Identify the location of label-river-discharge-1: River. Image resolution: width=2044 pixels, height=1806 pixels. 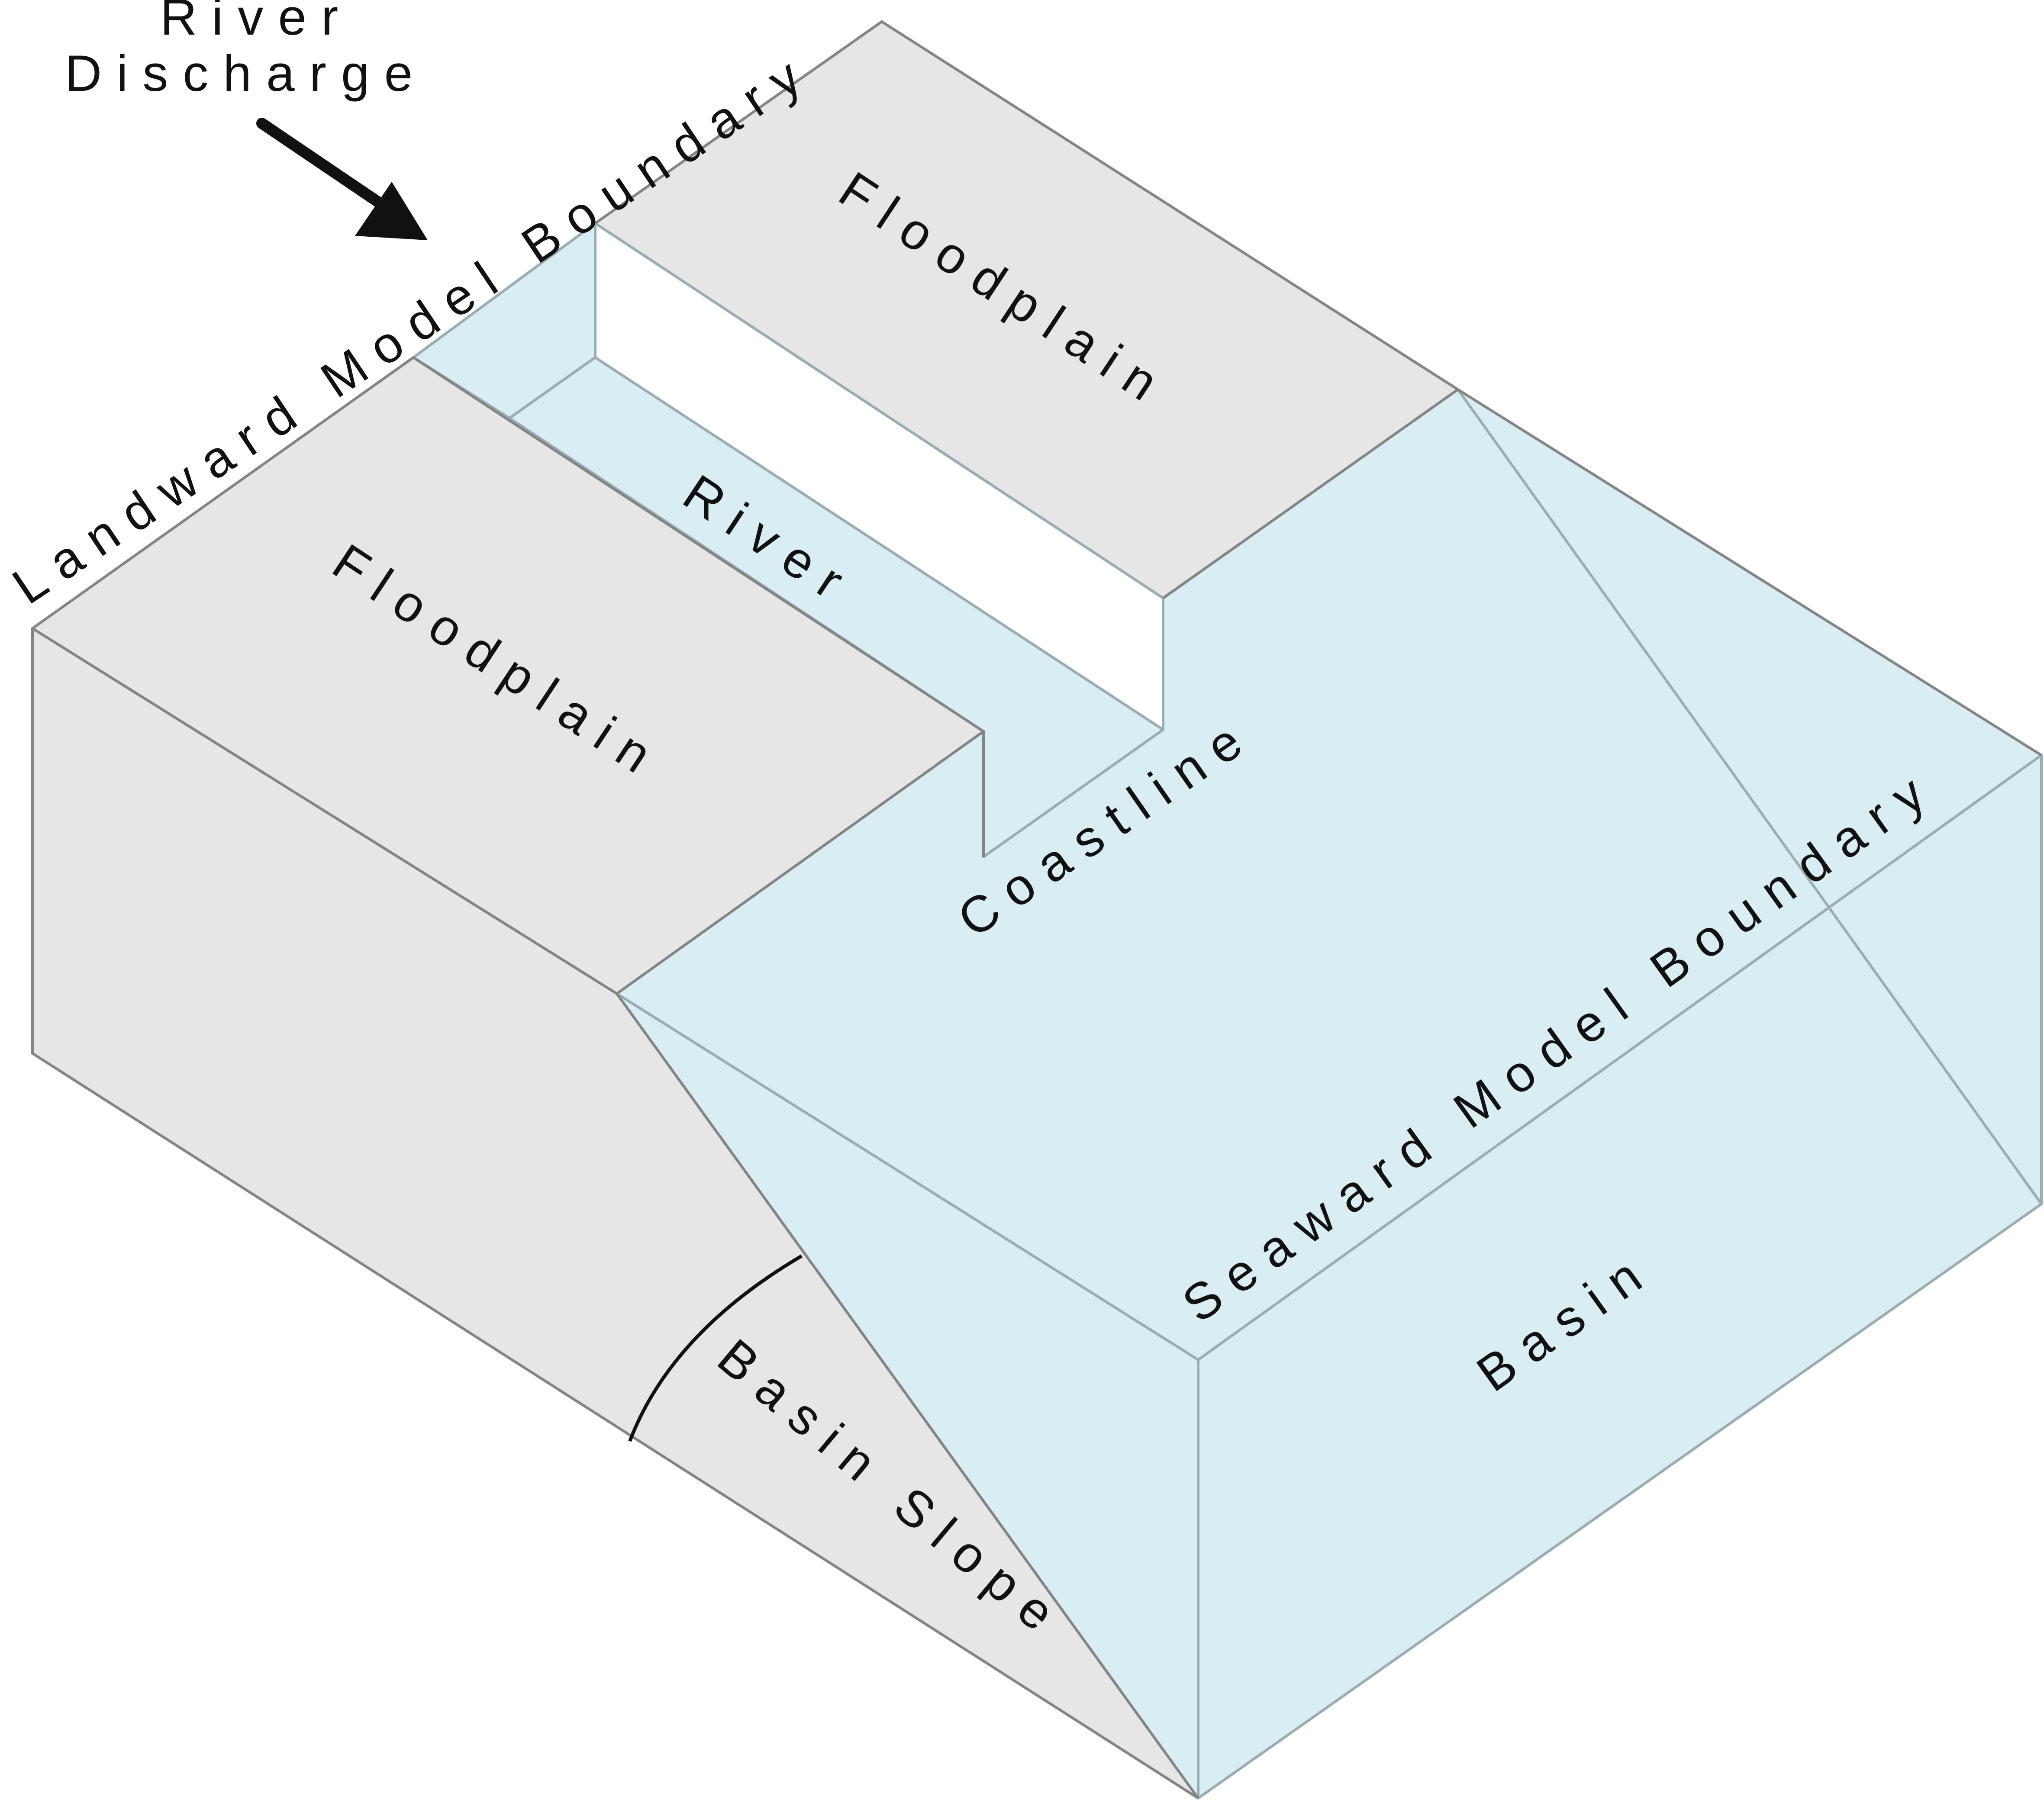
(256, 23).